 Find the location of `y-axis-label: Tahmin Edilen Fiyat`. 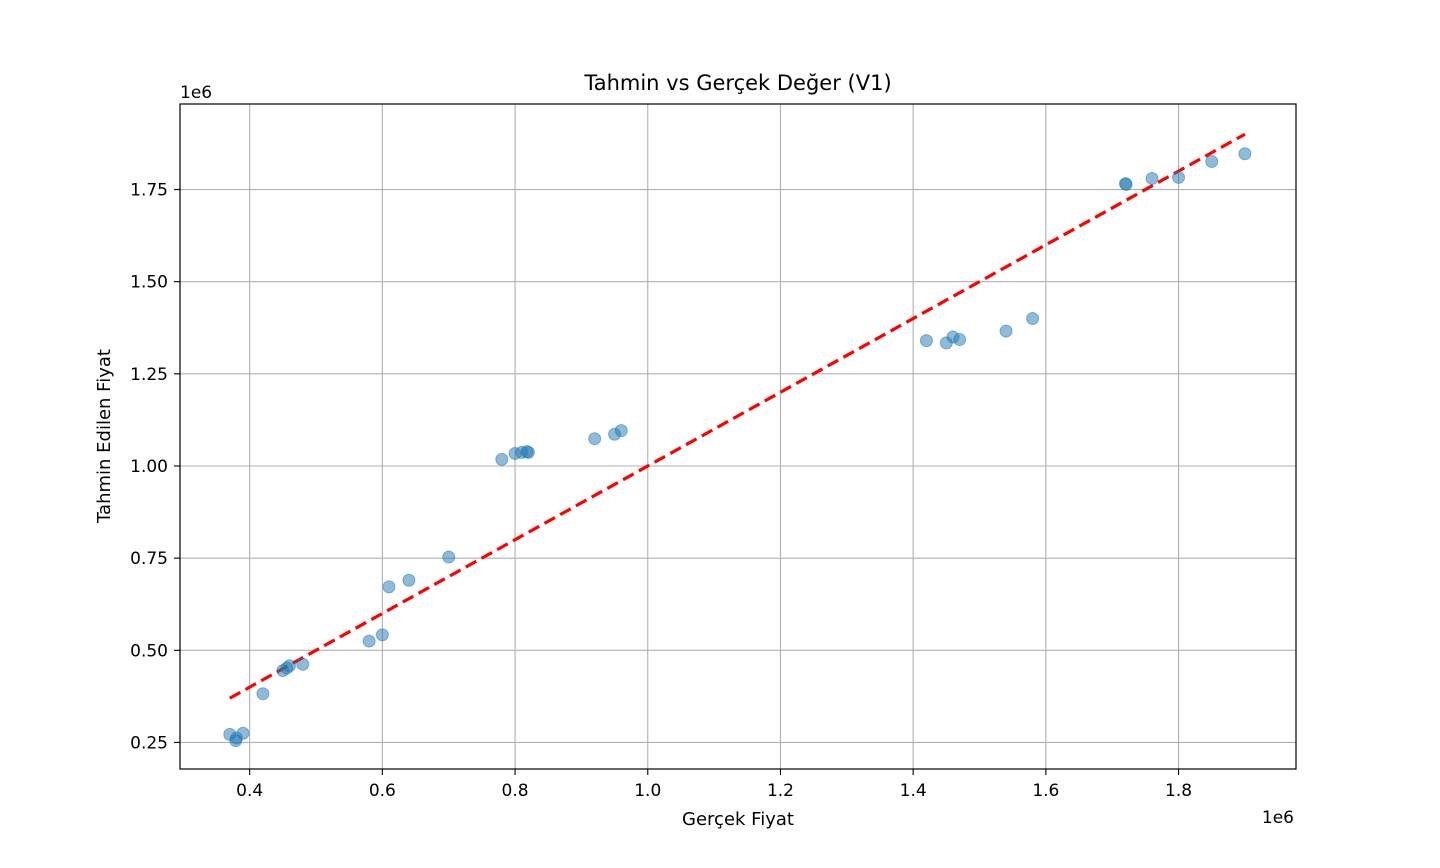

y-axis-label: Tahmin Edilen Fiyat is located at coordinates (104, 436).